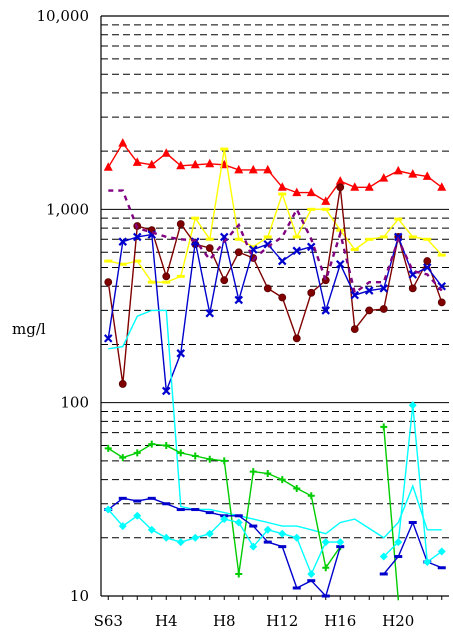  I want to click on y-tick-label: 100, so click(74, 403).